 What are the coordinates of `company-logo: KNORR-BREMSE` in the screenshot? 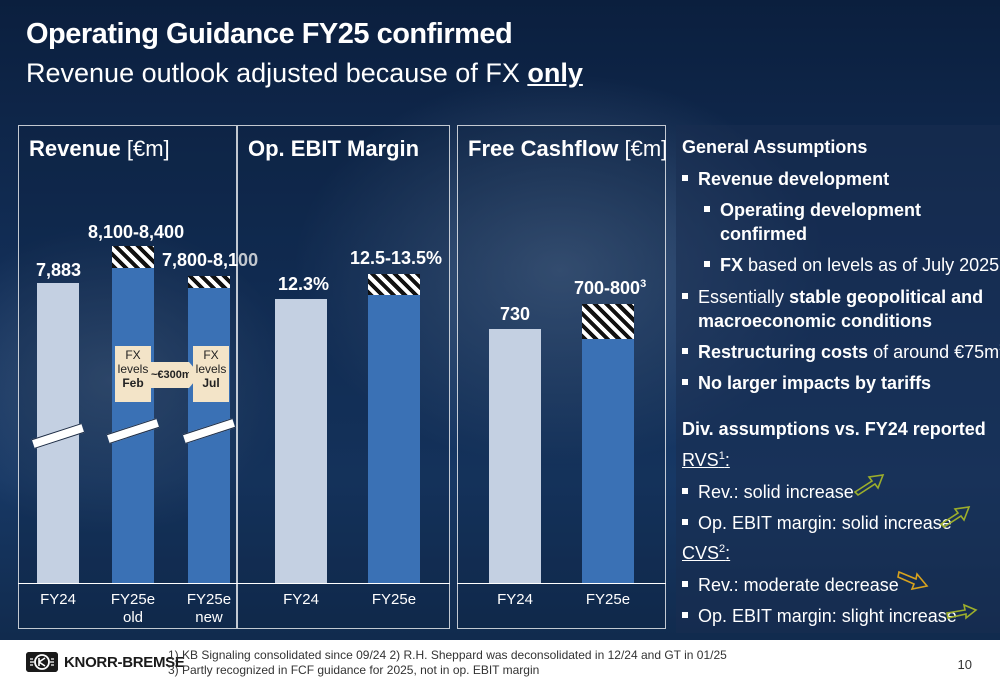 It's located at (105, 662).